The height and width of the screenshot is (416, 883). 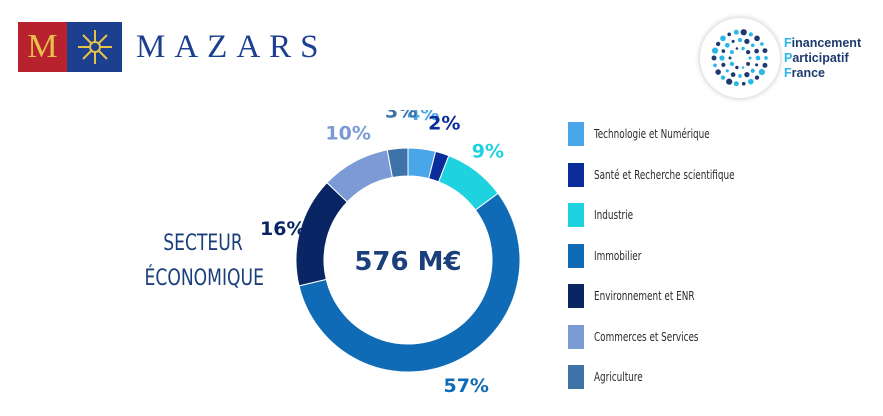 I want to click on slice-value-label: 10%, so click(x=347, y=134).